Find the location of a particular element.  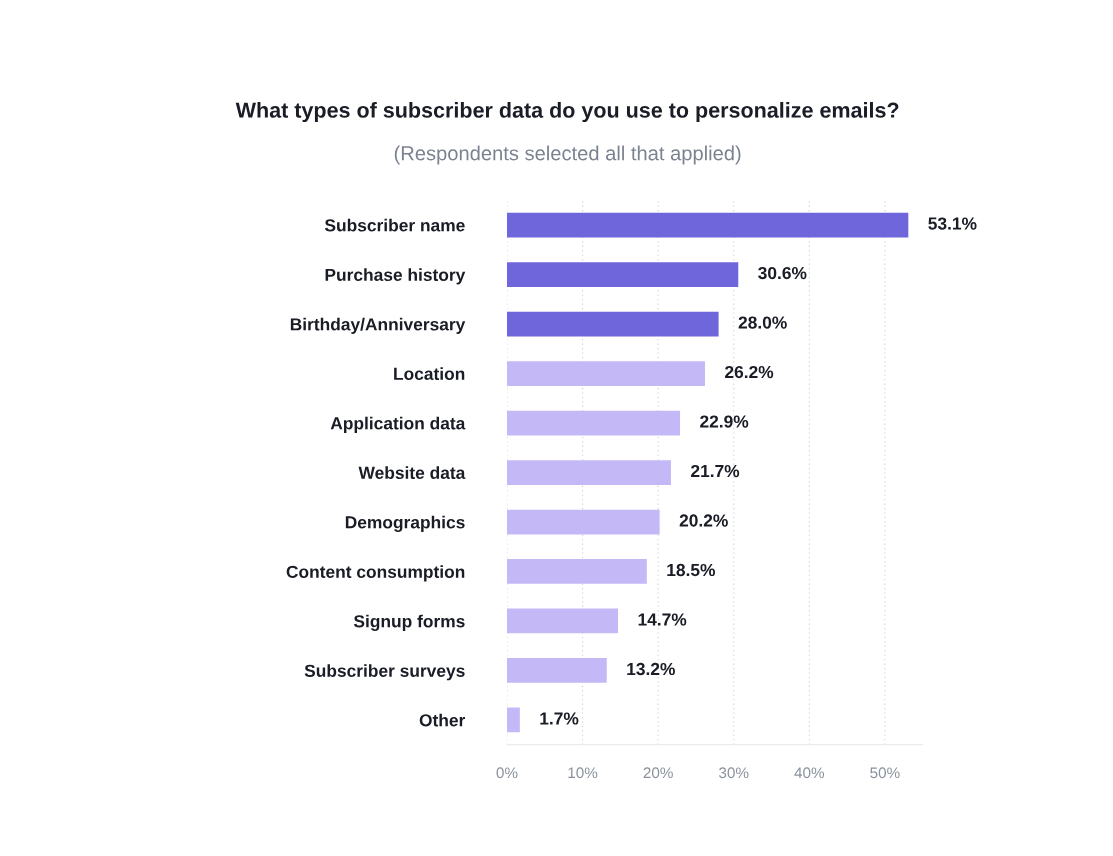

y-tick-label: Subscriber name is located at coordinates (394, 225).